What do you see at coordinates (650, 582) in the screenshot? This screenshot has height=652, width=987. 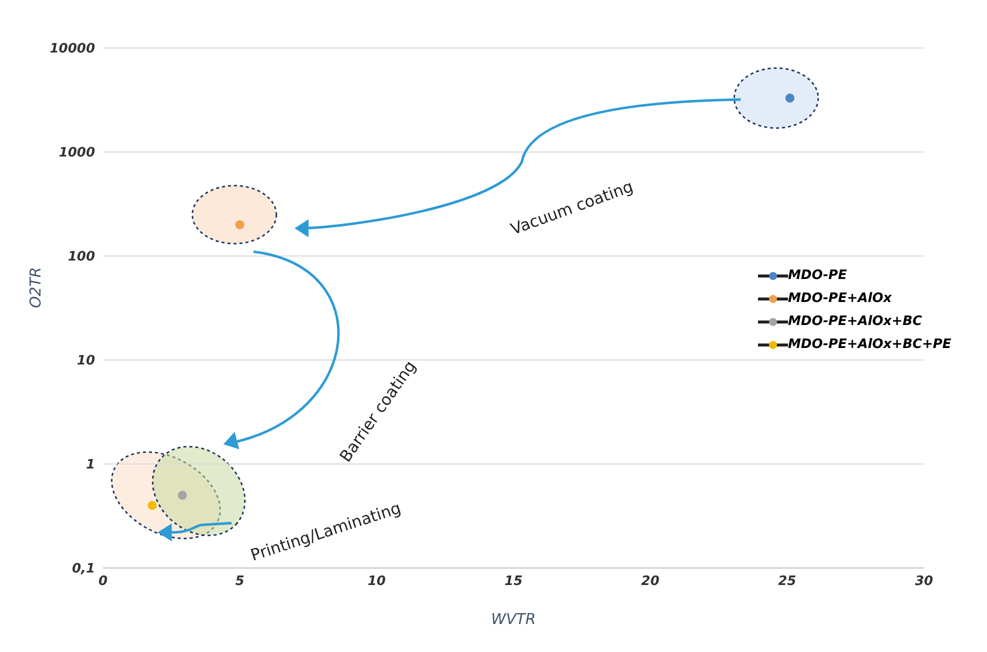 I see `x-tick-label: 20` at bounding box center [650, 582].